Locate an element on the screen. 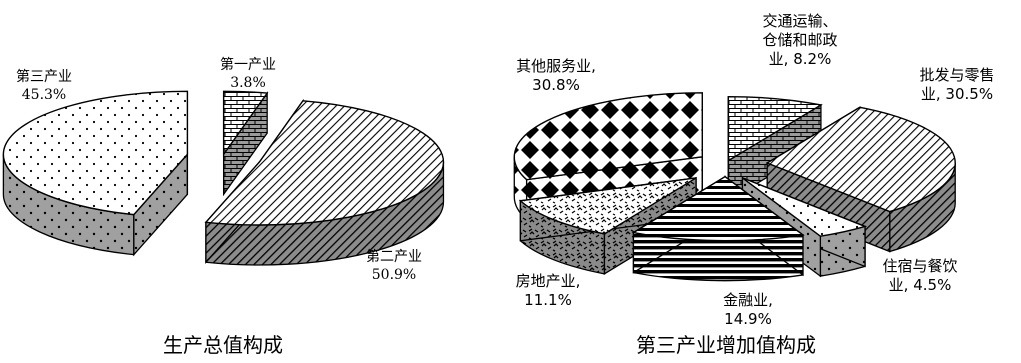 Image resolution: width=1021 pixels, height=363 pixels. pie-slice-第二产业 is located at coordinates (324, 163).